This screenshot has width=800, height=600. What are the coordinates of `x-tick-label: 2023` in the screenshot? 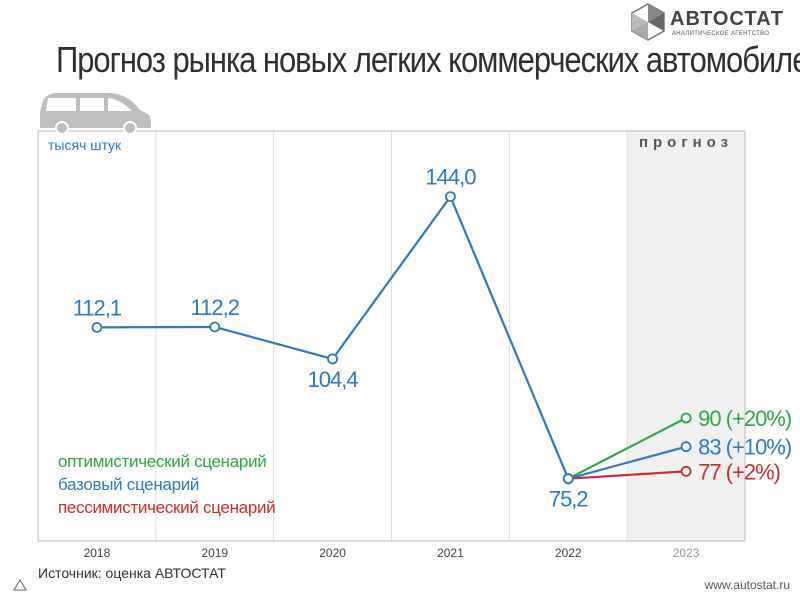 It's located at (686, 553).